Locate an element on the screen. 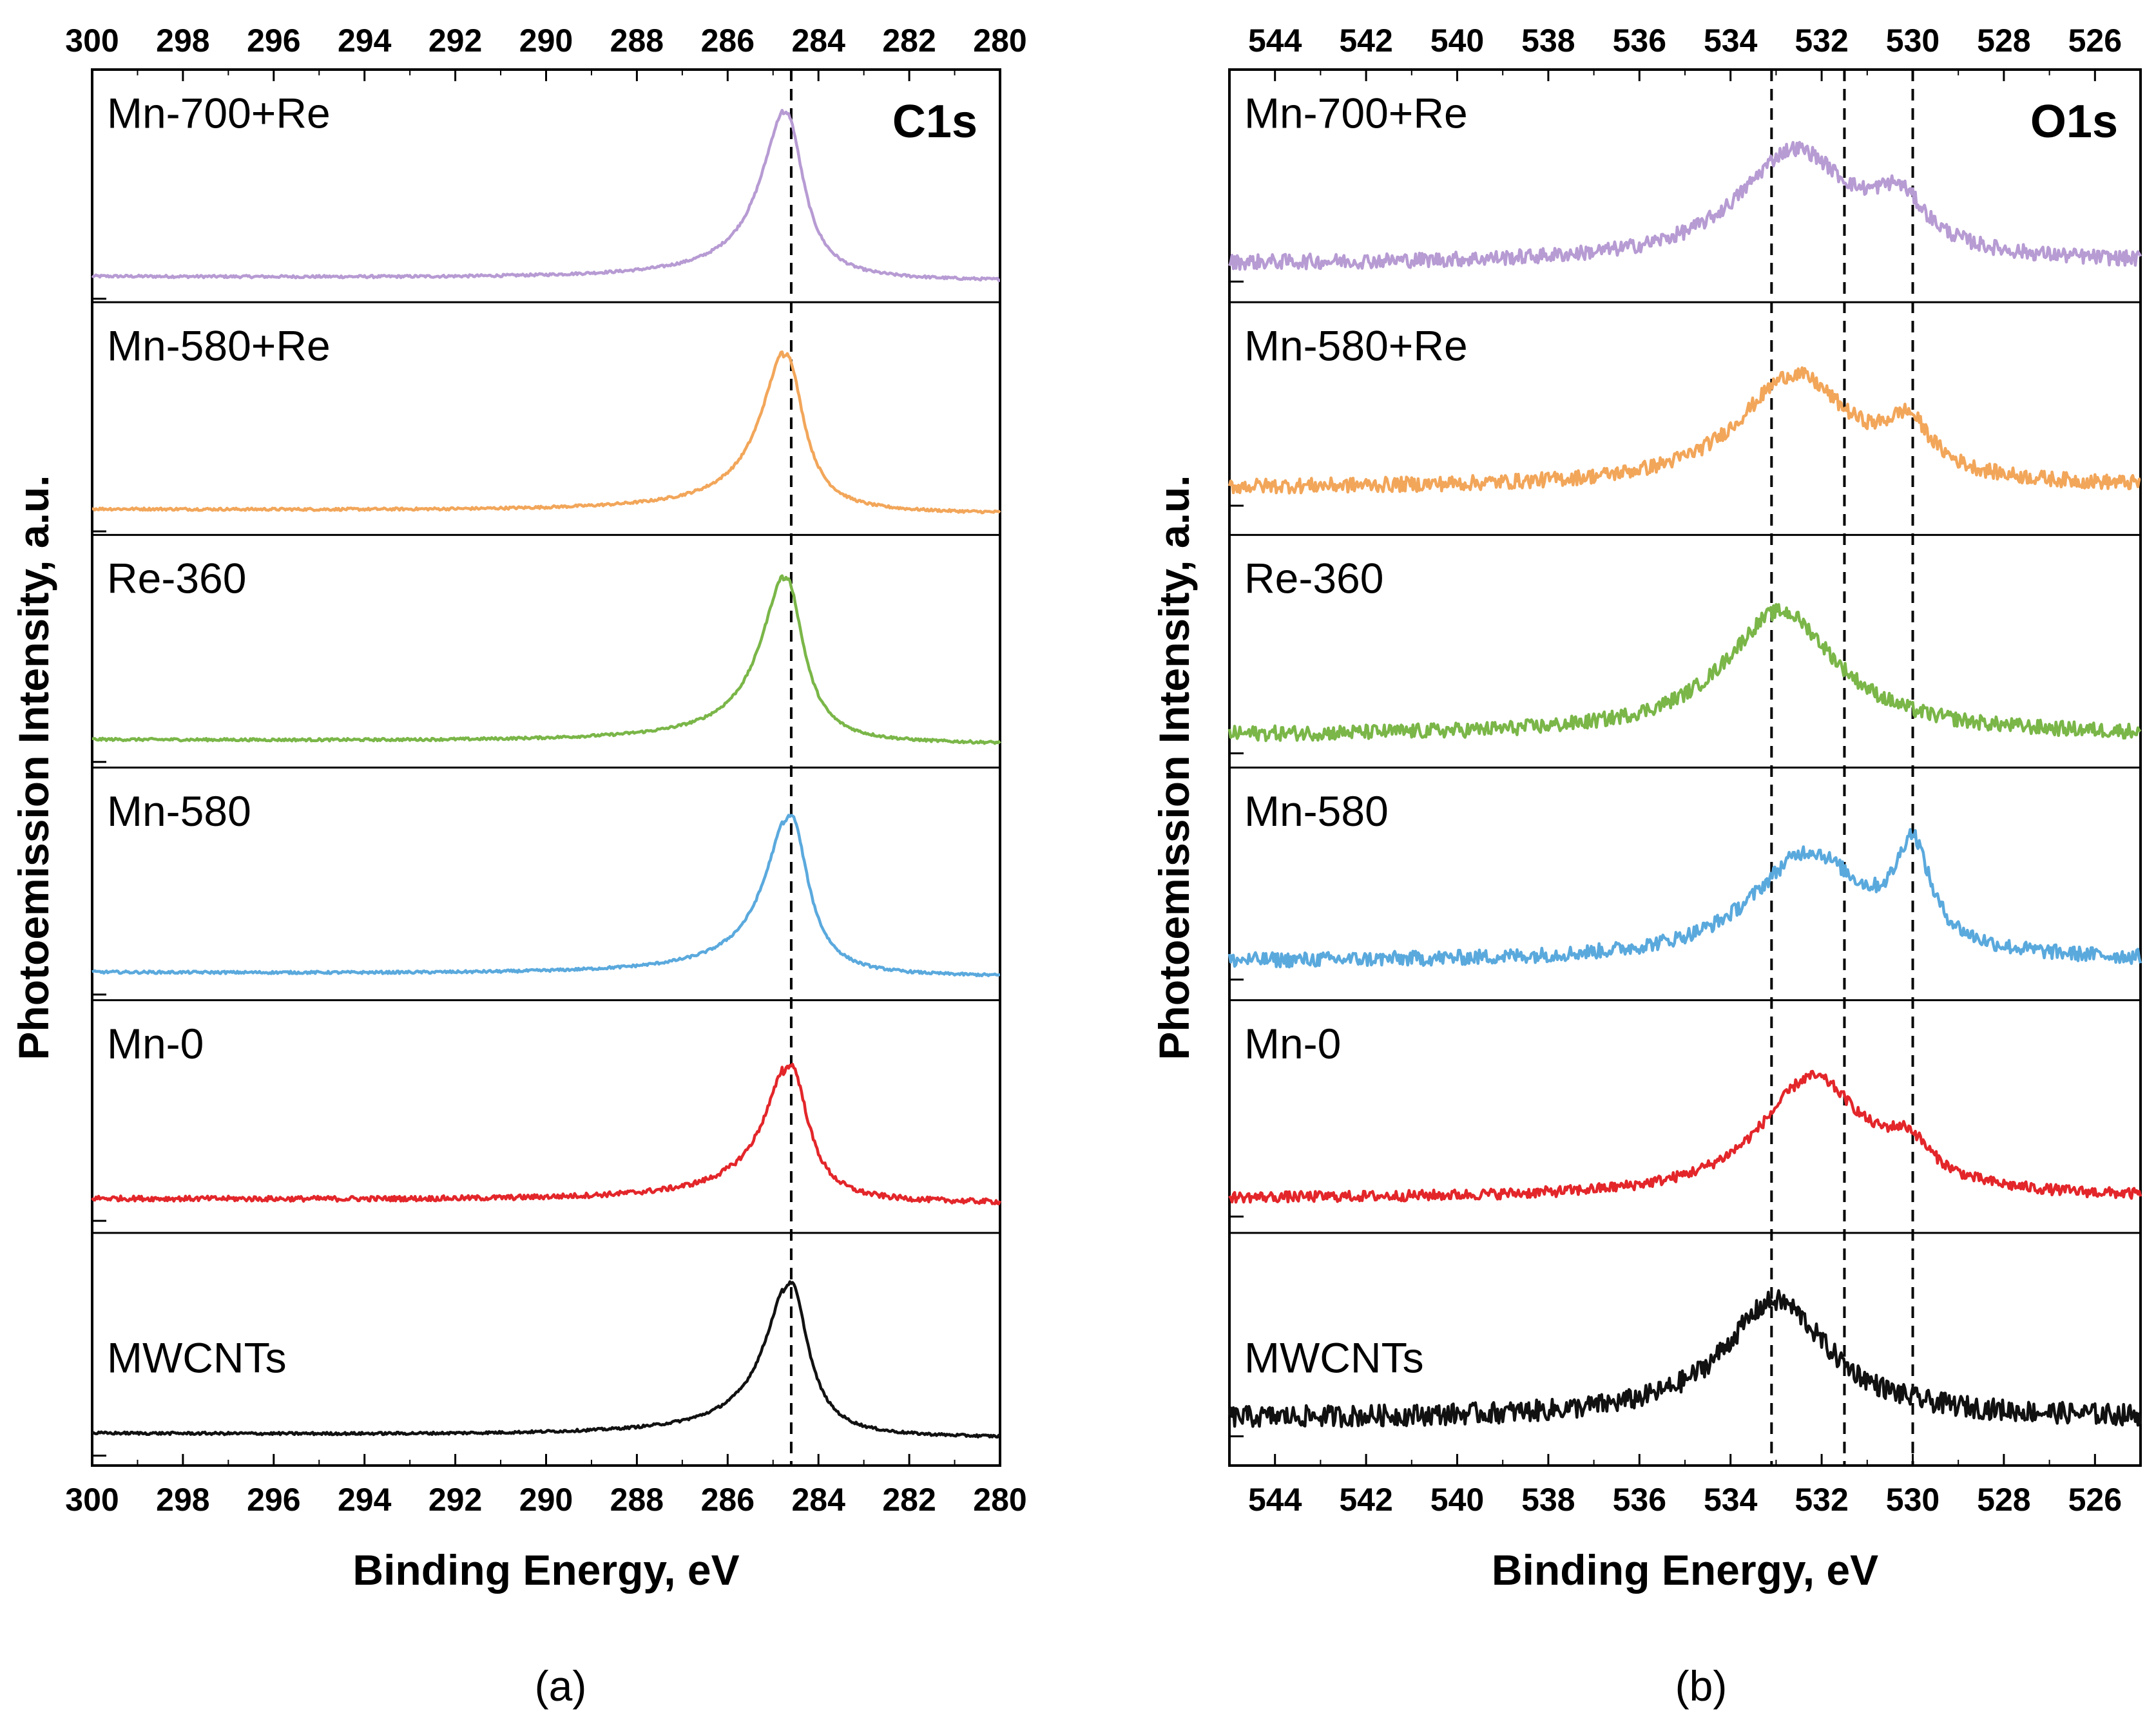 Image resolution: width=2156 pixels, height=1720 pixels. x-tick-label-top: 298 is located at coordinates (182, 41).